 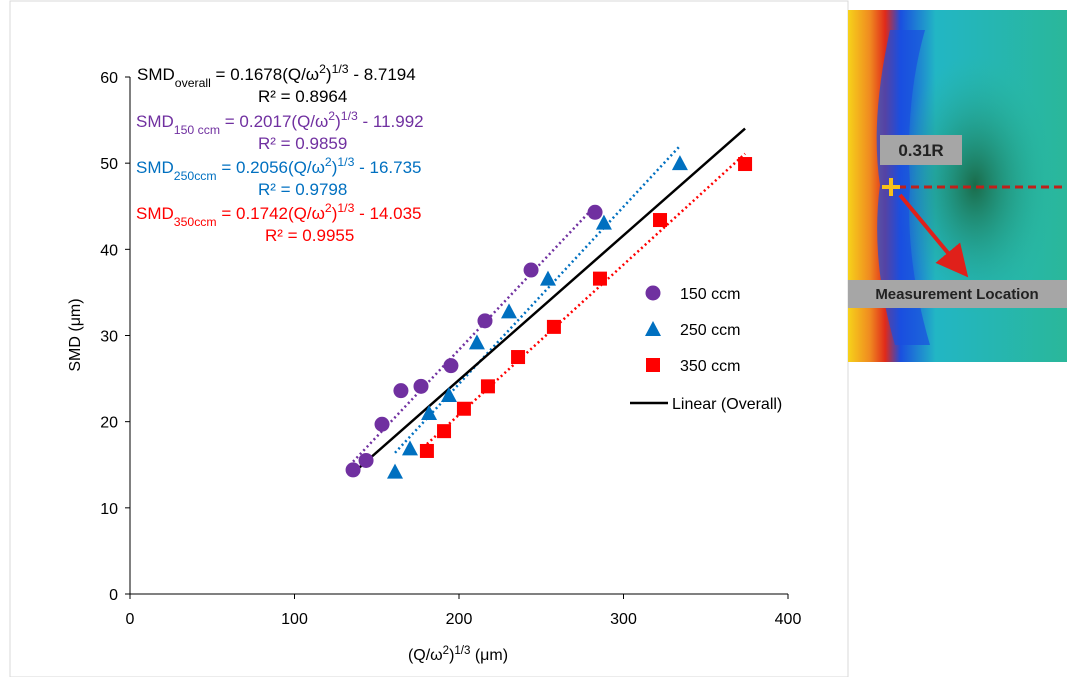 I want to click on x-axis-label: (Q/ω2)1/3 (μm), so click(x=458, y=654).